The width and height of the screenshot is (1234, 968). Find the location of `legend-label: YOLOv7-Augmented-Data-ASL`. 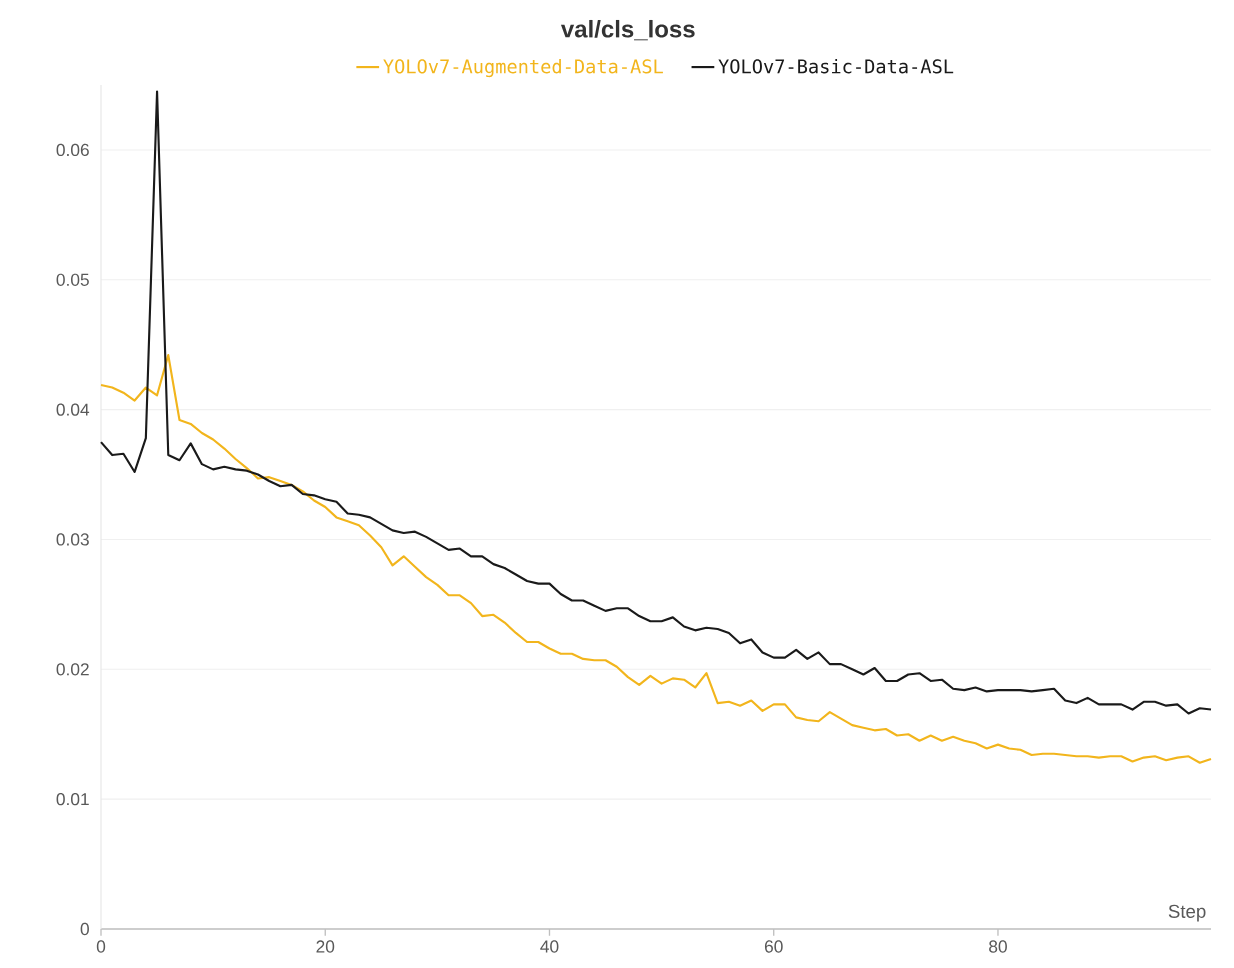

legend-label: YOLOv7-Augmented-Data-ASL is located at coordinates (523, 68).